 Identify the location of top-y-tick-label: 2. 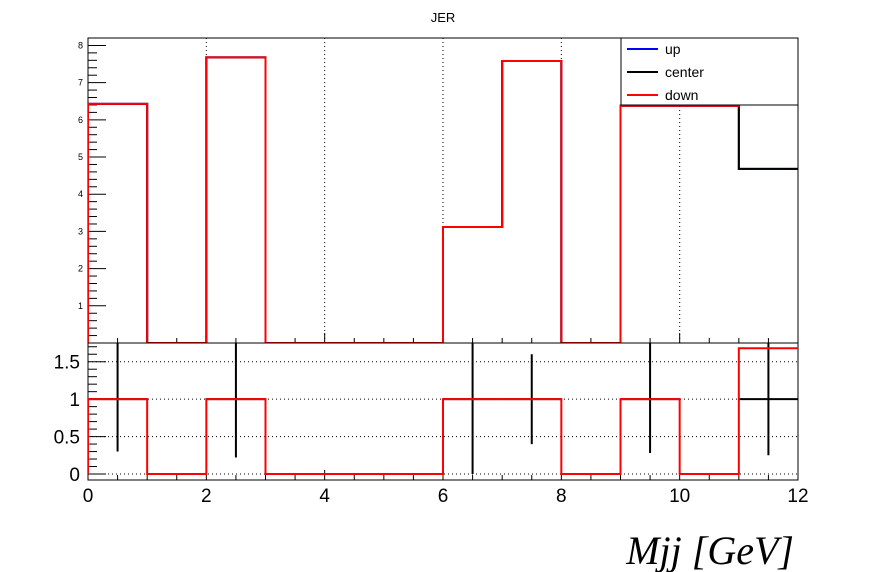
(80, 269).